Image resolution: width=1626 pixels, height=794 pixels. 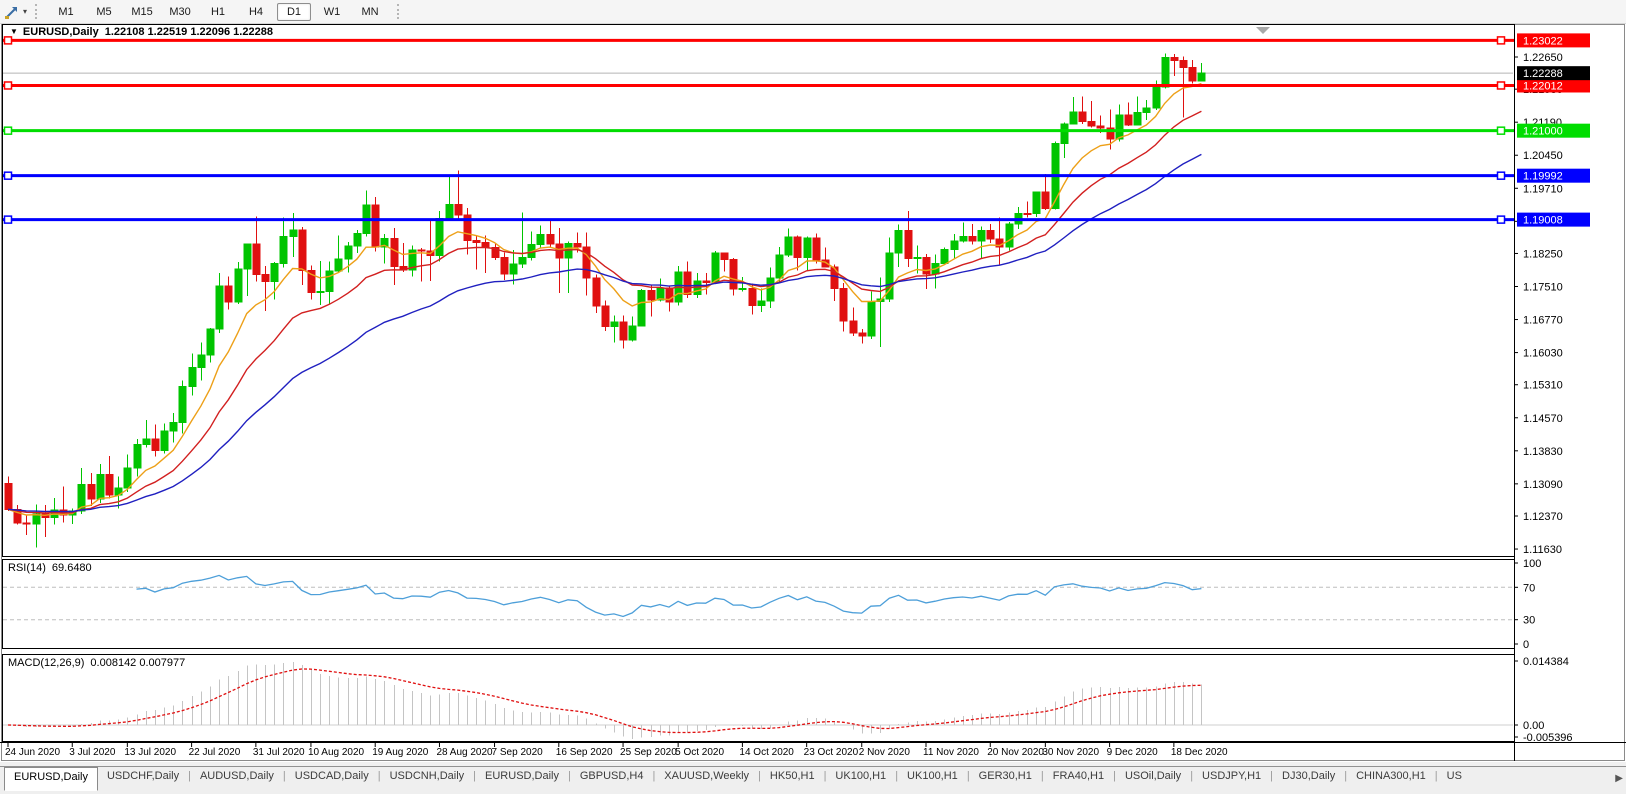 I want to click on svg-text: 0, so click(x=1526, y=645).